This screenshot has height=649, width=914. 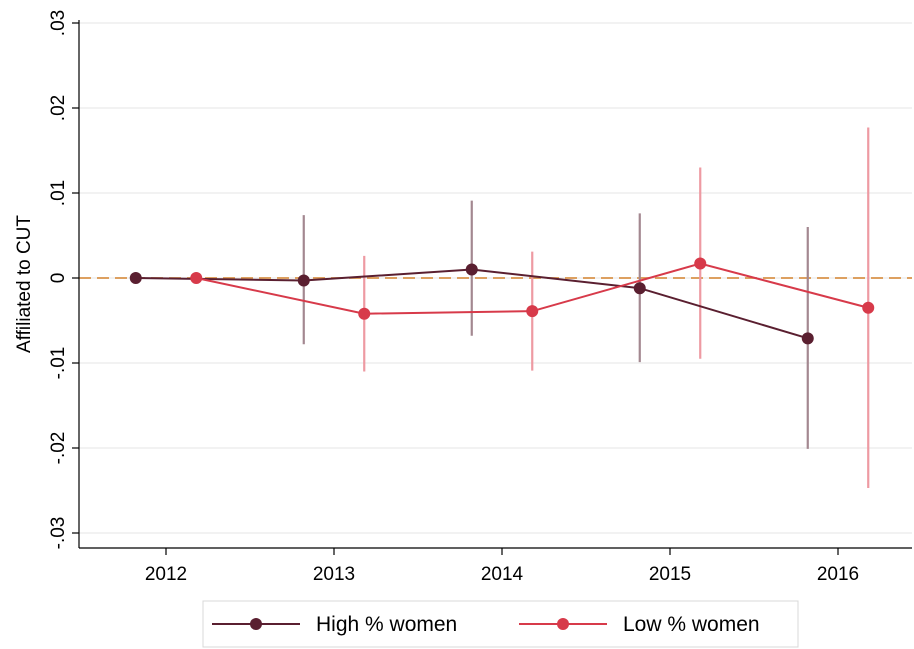 What do you see at coordinates (58, 193) in the screenshot?
I see `y-tick-label: .01` at bounding box center [58, 193].